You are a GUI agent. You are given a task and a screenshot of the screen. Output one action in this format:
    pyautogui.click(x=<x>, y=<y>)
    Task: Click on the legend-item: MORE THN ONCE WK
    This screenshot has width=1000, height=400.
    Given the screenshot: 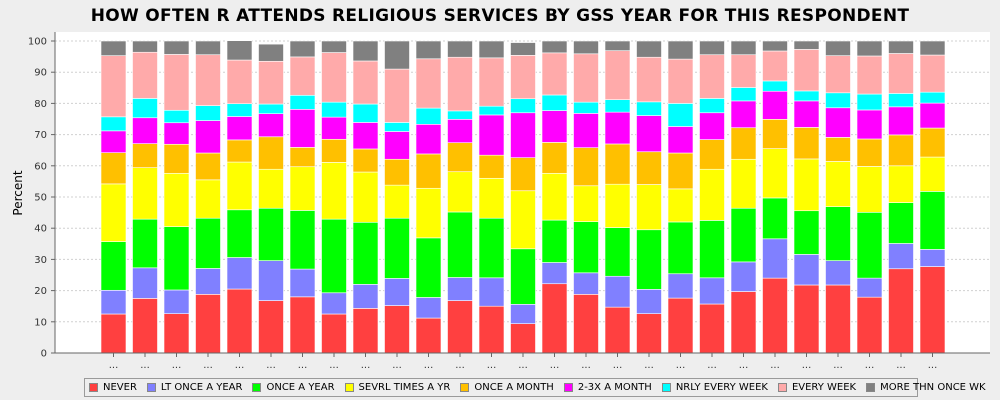 What is the action you would take?
    pyautogui.click(x=926, y=387)
    